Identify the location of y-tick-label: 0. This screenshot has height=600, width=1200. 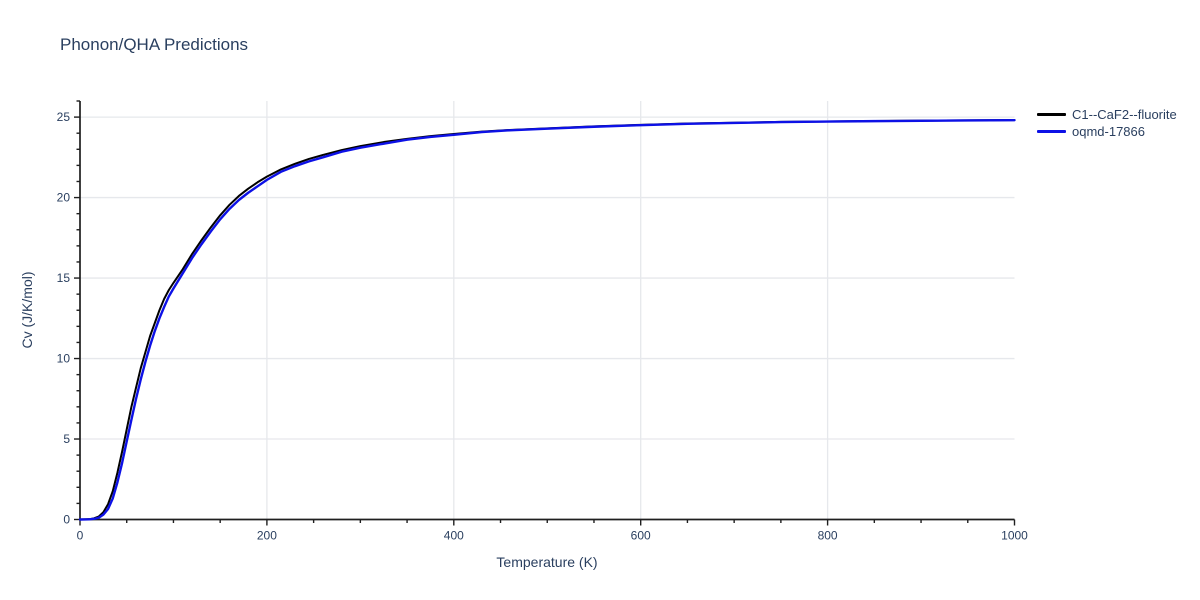
(66, 520).